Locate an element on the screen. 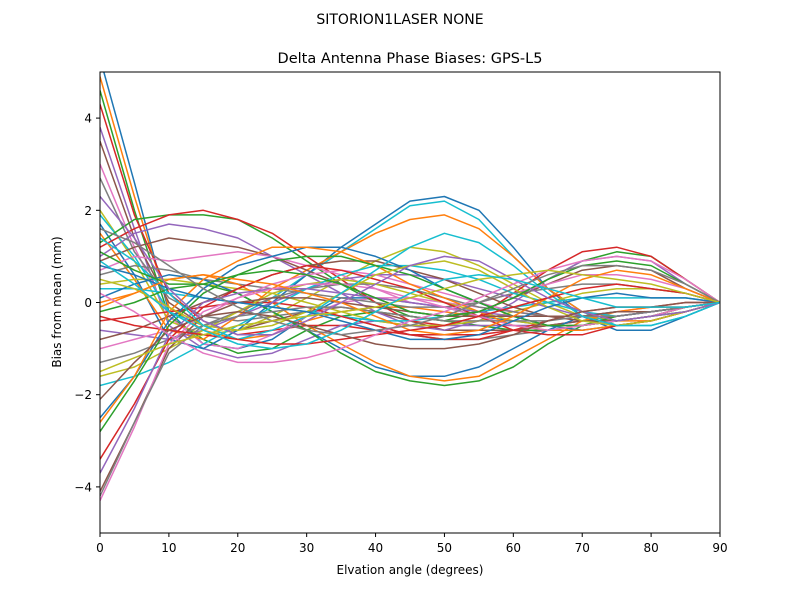 The image size is (800, 600). y-tick-label: 0 is located at coordinates (88, 303).